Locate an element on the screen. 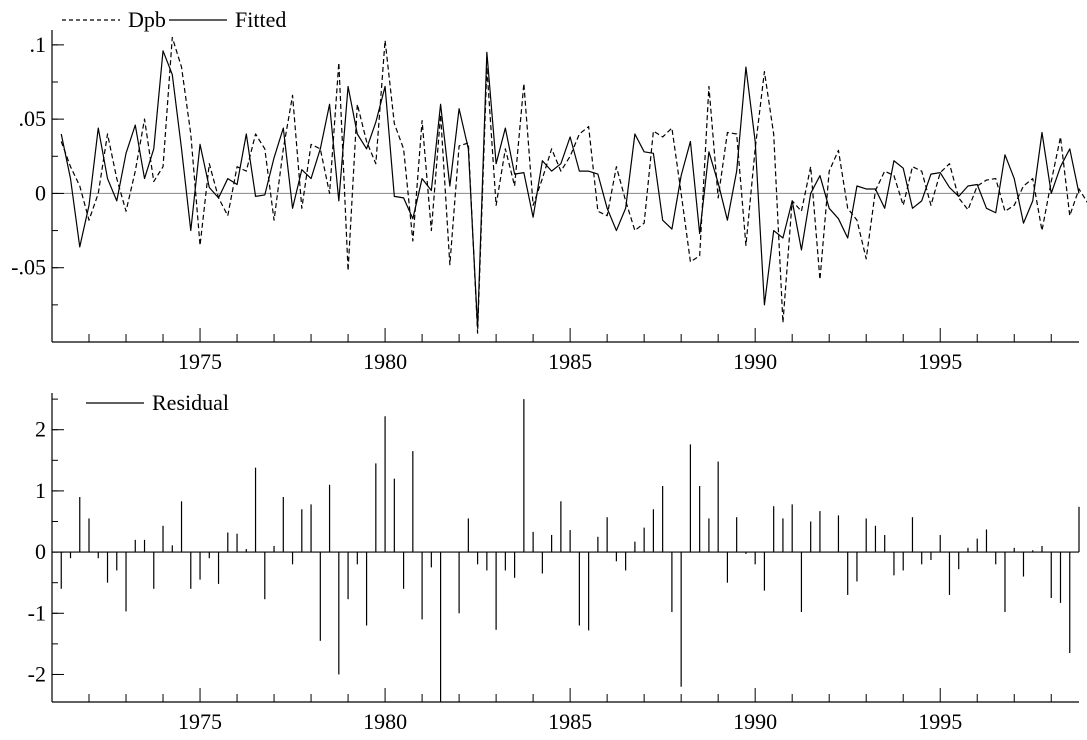 This screenshot has height=740, width=1087. y-tick-label: -.05 is located at coordinates (28, 267).